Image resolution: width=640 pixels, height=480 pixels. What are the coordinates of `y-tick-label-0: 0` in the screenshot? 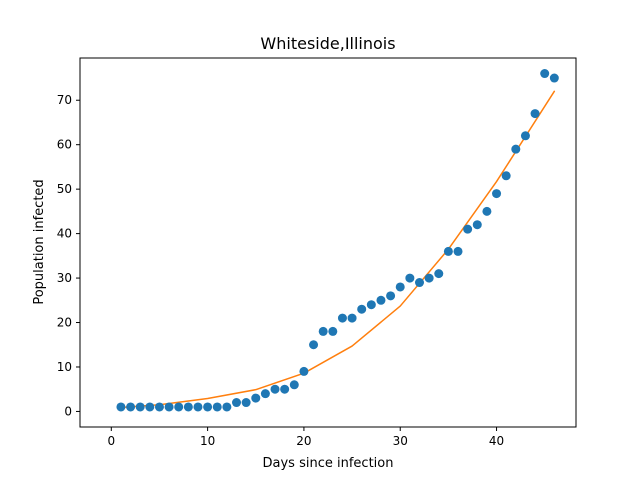 It's located at (68, 411).